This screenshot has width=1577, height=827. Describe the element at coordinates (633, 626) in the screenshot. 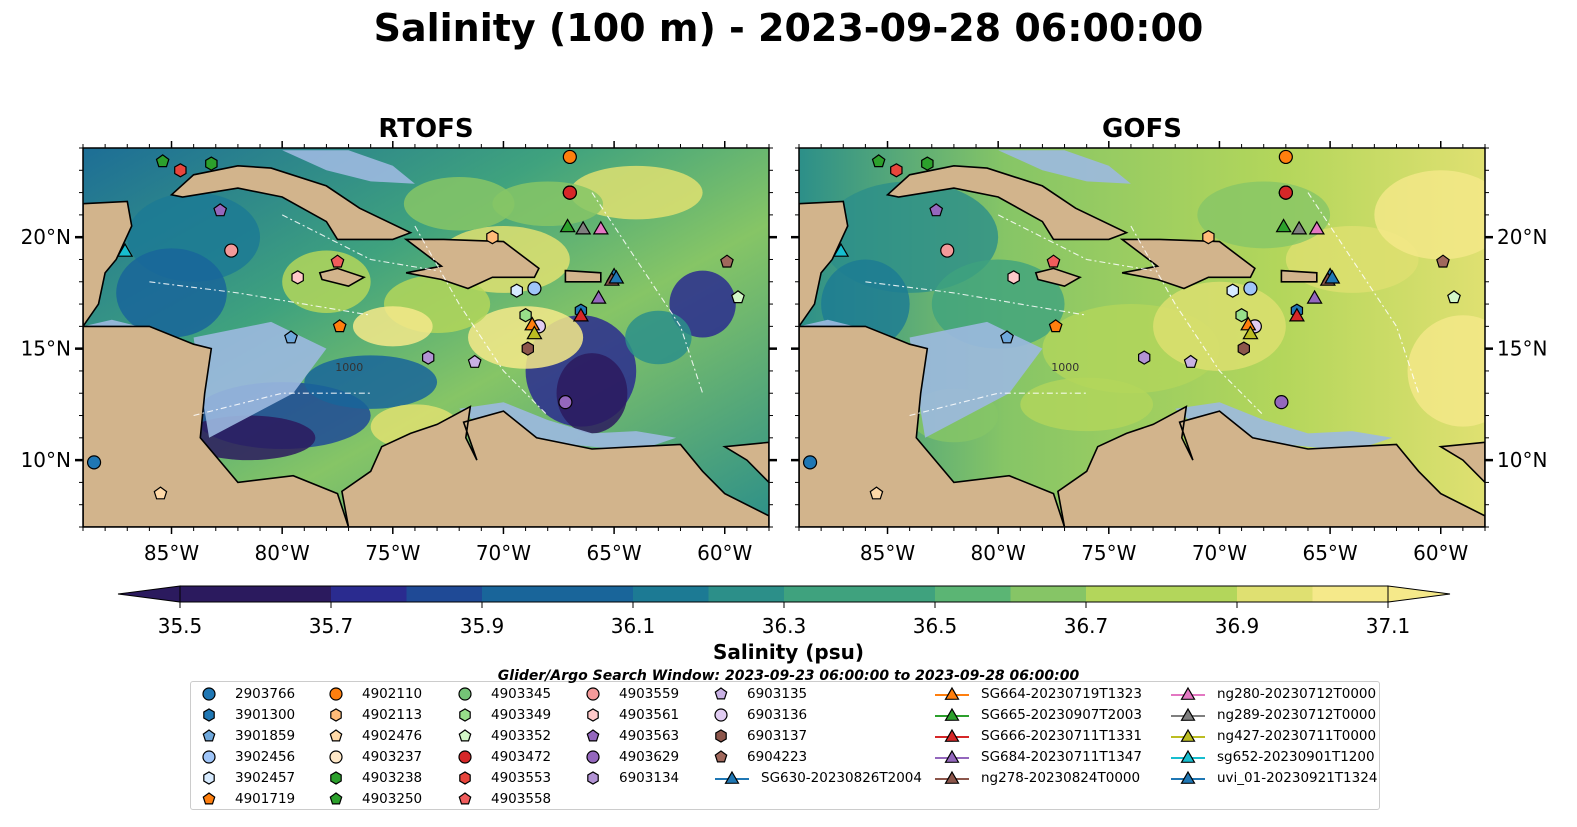

I see `colorbar-tick-label: 36.1` at that location.